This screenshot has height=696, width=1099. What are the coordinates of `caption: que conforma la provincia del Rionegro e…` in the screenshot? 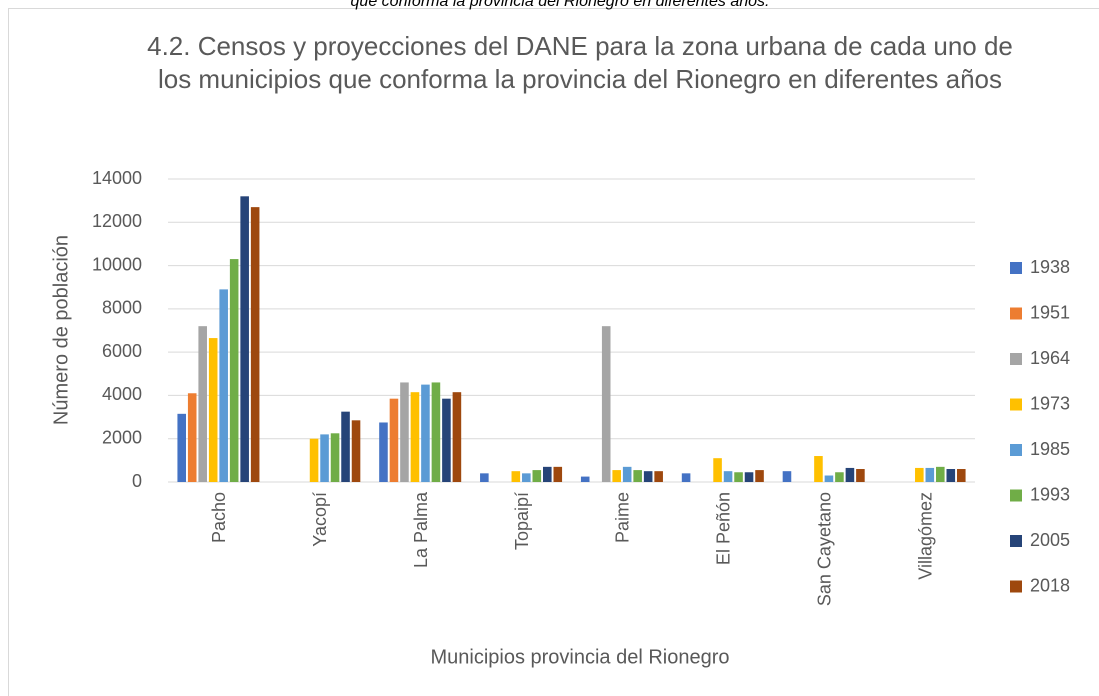 It's located at (560, 5).